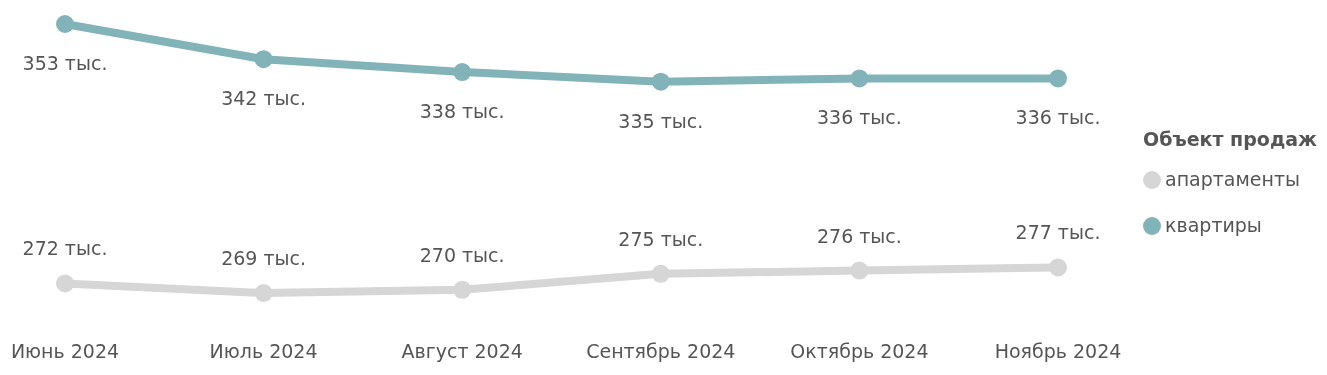  Describe the element at coordinates (1058, 232) in the screenshot. I see `data-label: 277 тыс.` at that location.